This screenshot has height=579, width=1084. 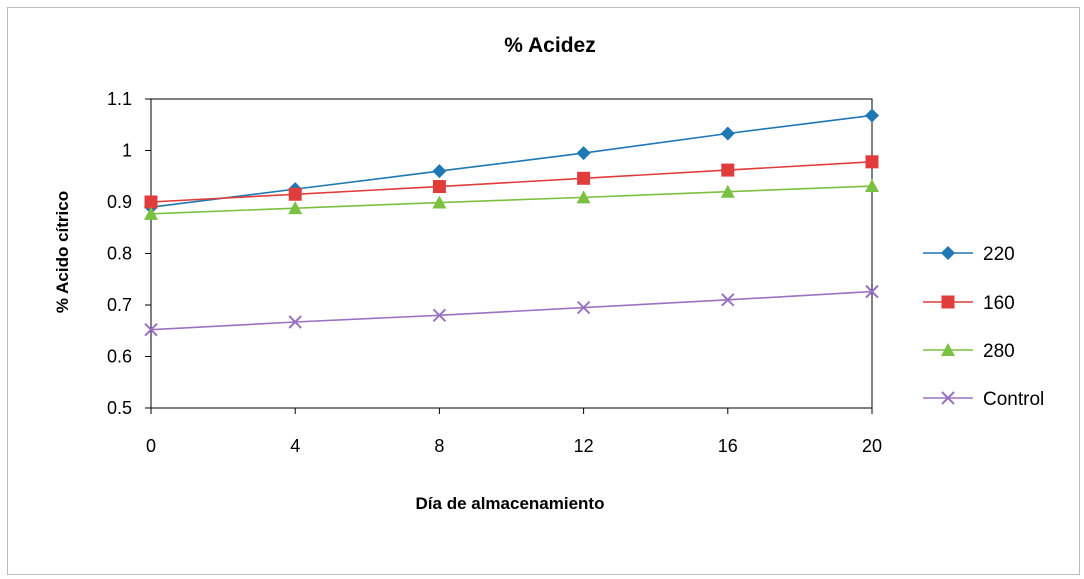 I want to click on x-tick-label: 16, so click(x=728, y=446).